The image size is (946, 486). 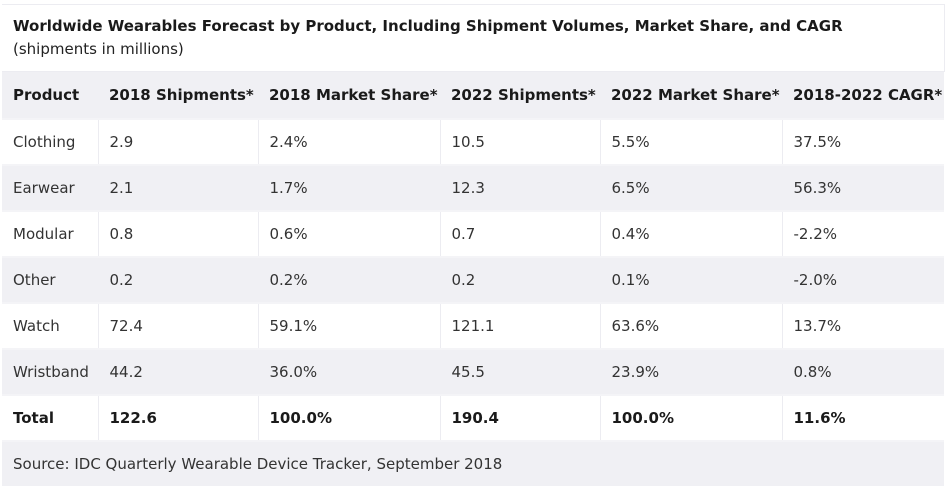 I want to click on table-total-row: Total 122.6 100.0% 190.4 100.0% 11.6%, so click(x=473, y=417).